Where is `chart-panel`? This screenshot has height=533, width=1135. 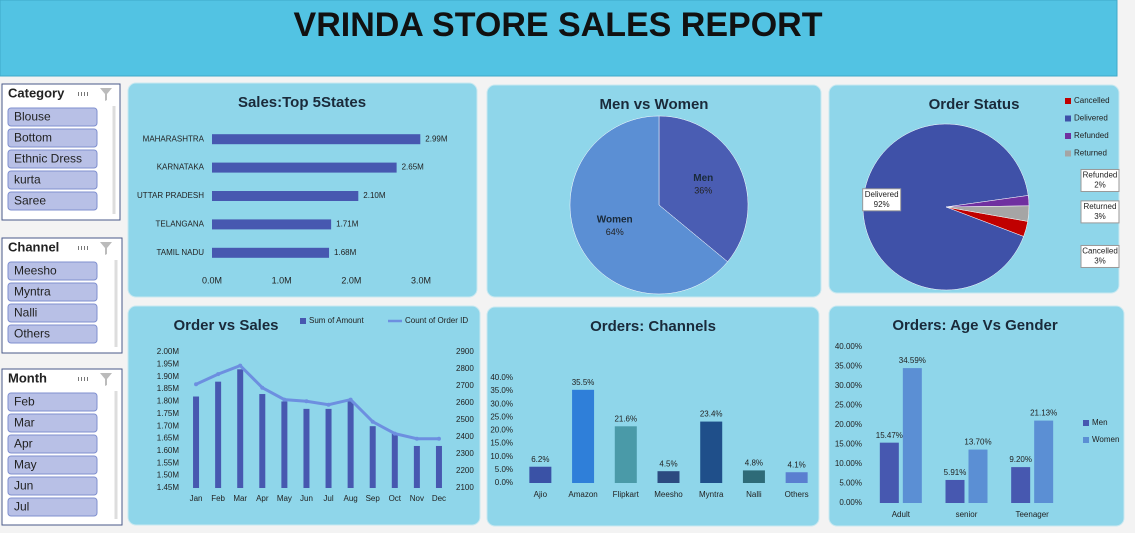
chart-panel is located at coordinates (653, 416).